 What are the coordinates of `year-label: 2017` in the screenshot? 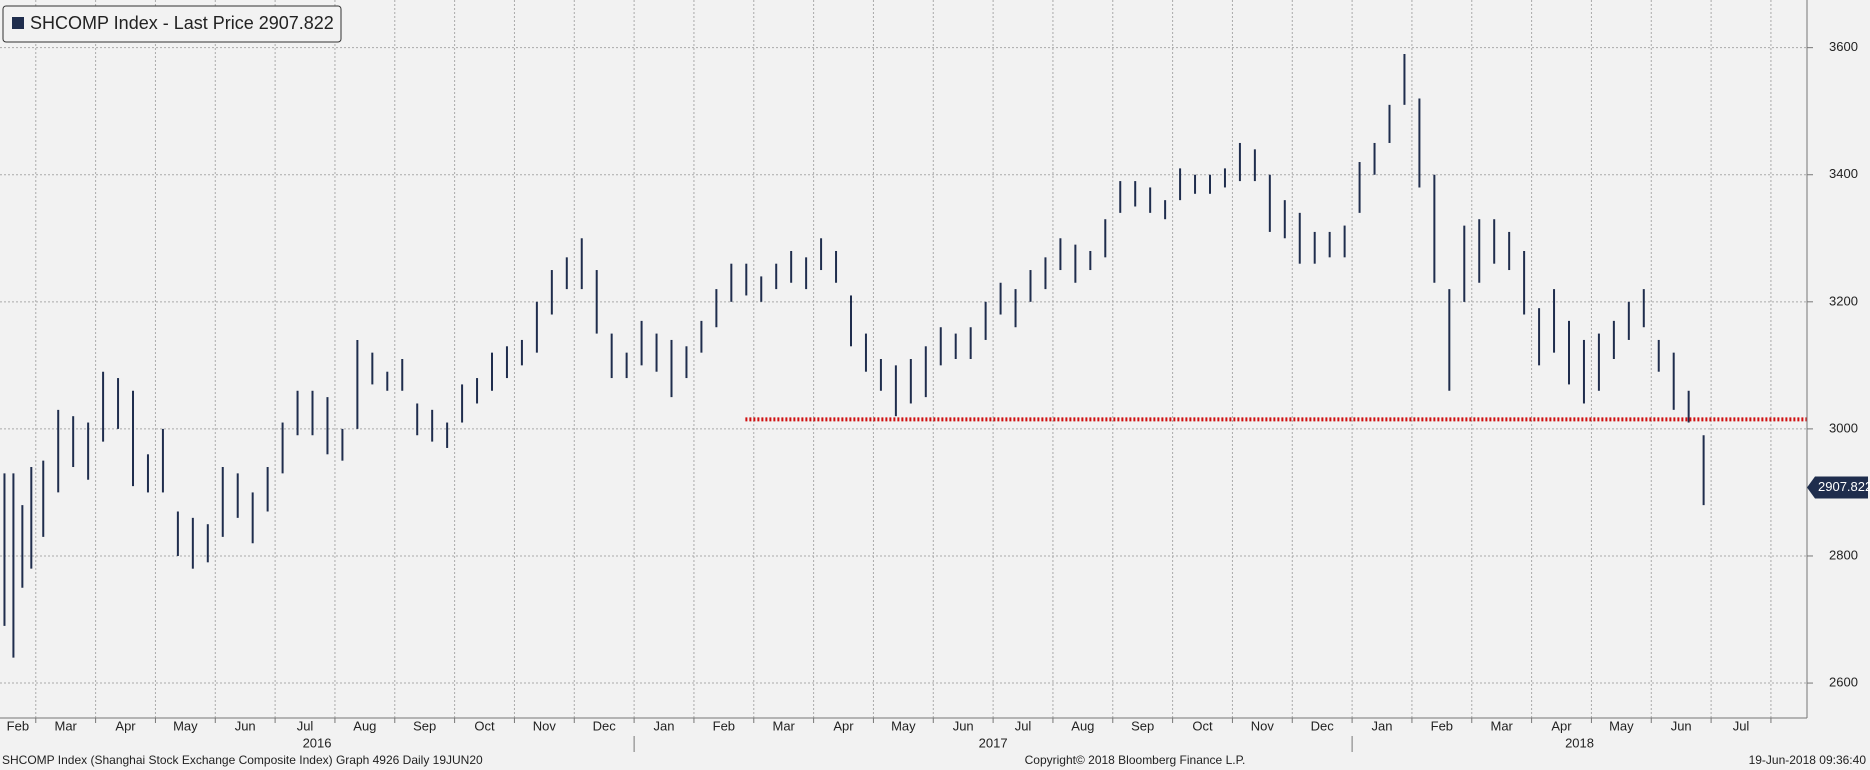 It's located at (993, 742).